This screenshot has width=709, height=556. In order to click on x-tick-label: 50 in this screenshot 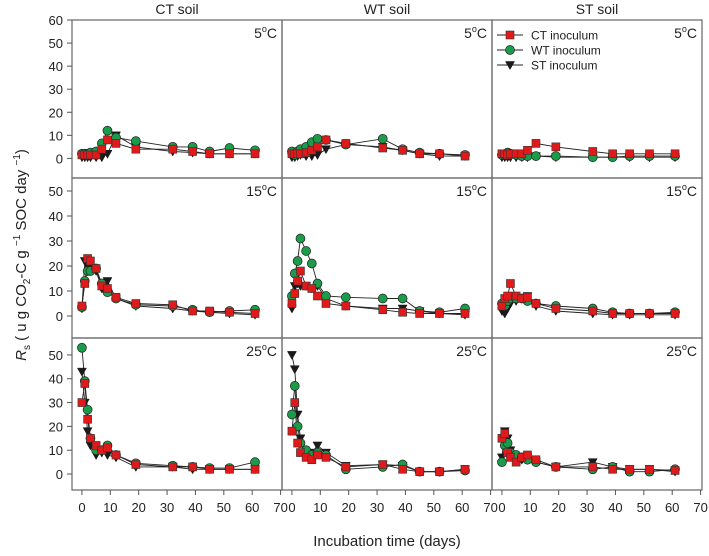, I will do `click(224, 507)`.